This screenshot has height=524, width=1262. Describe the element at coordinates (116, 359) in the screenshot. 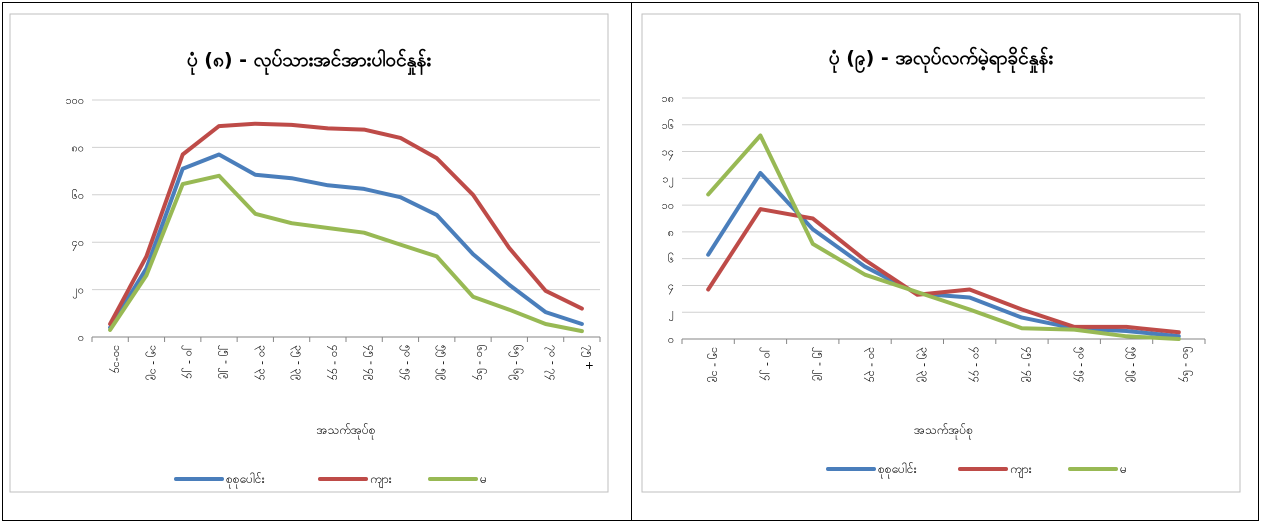

I see `x-tick-label: ၁၀-၁၄` at that location.